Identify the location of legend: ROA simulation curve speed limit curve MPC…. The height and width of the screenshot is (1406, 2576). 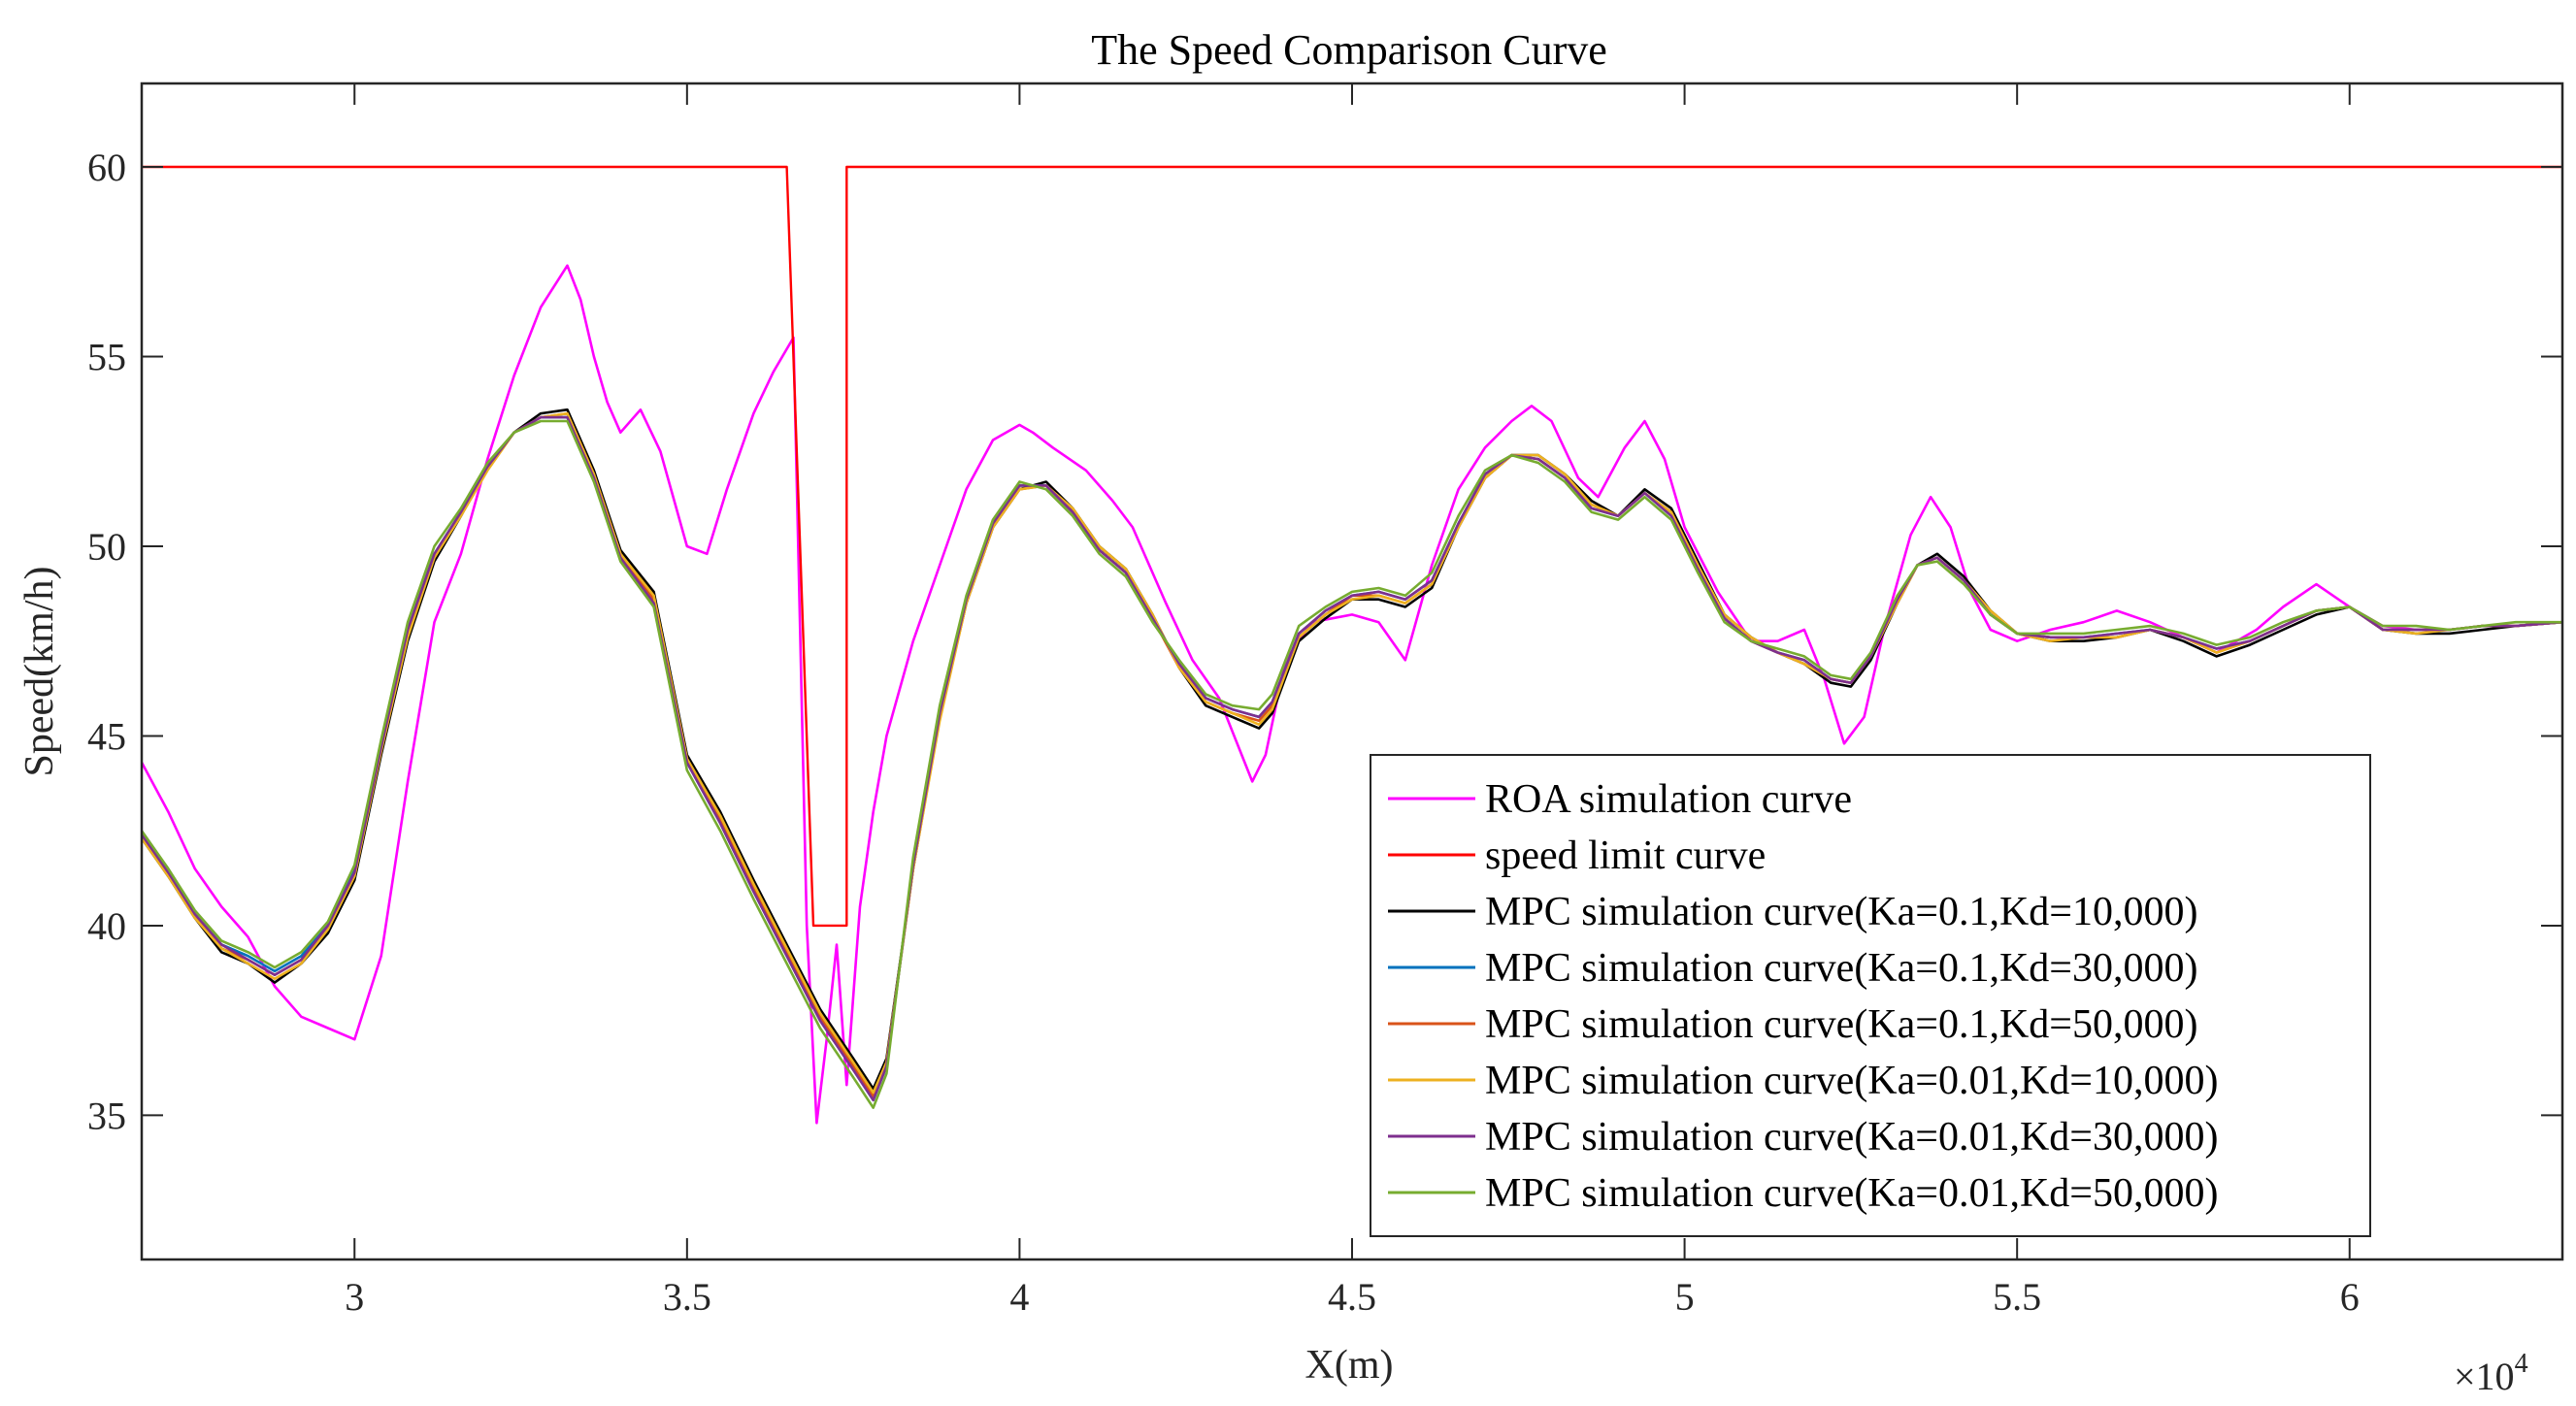
(1870, 995).